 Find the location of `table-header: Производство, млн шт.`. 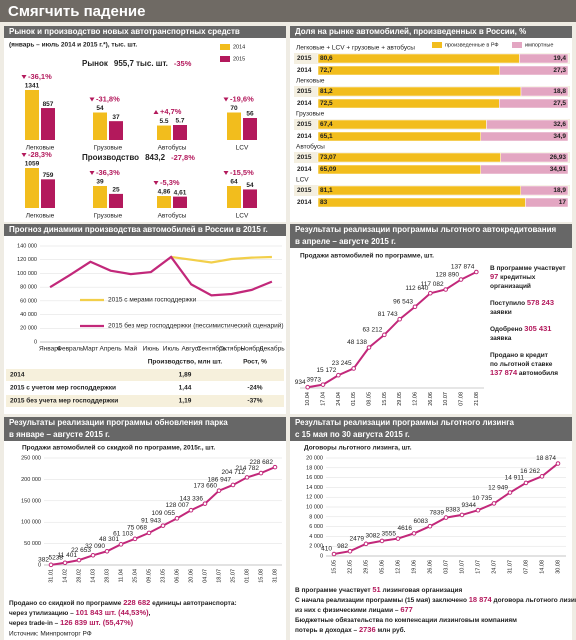

table-header: Производство, млн шт. is located at coordinates (185, 362).